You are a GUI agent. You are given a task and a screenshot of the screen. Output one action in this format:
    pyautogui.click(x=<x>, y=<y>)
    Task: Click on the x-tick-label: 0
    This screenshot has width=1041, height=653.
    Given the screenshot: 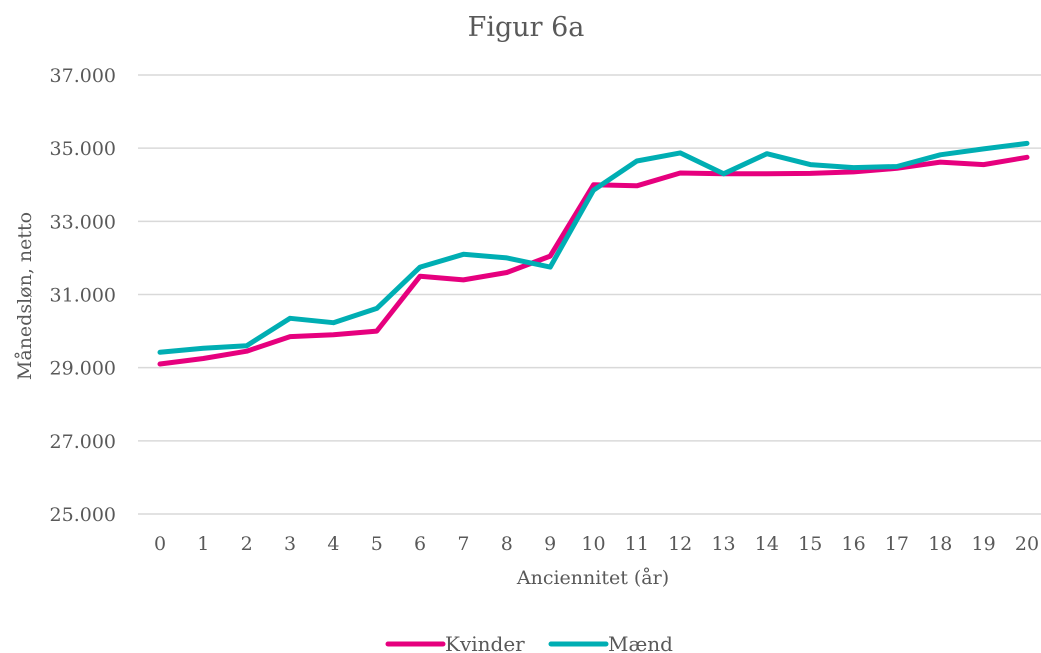 What is the action you would take?
    pyautogui.click(x=160, y=544)
    